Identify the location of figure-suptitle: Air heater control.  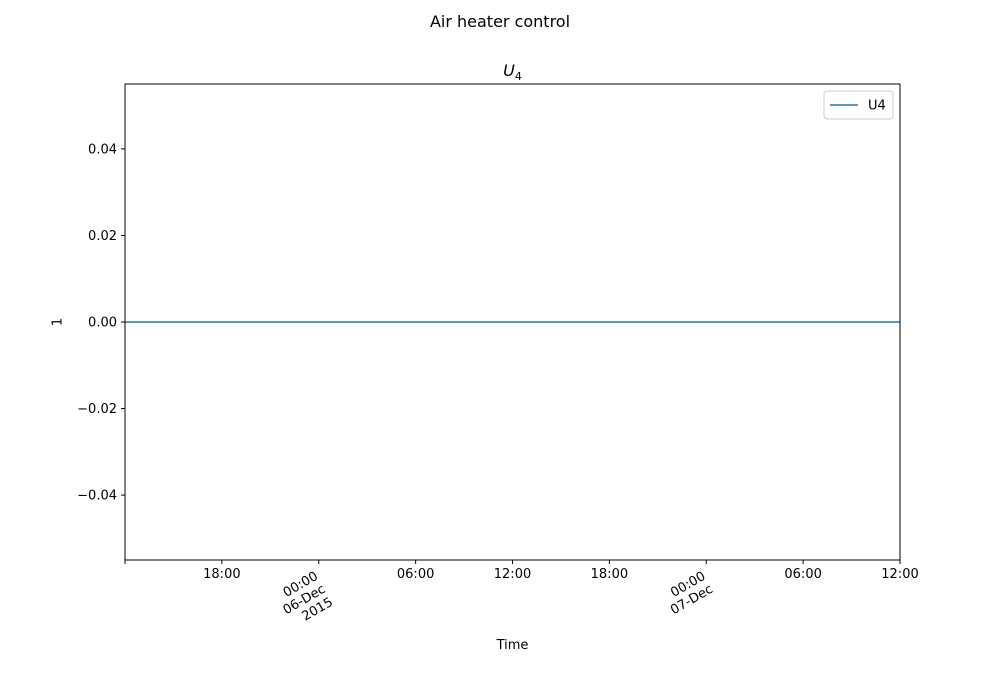
(500, 21).